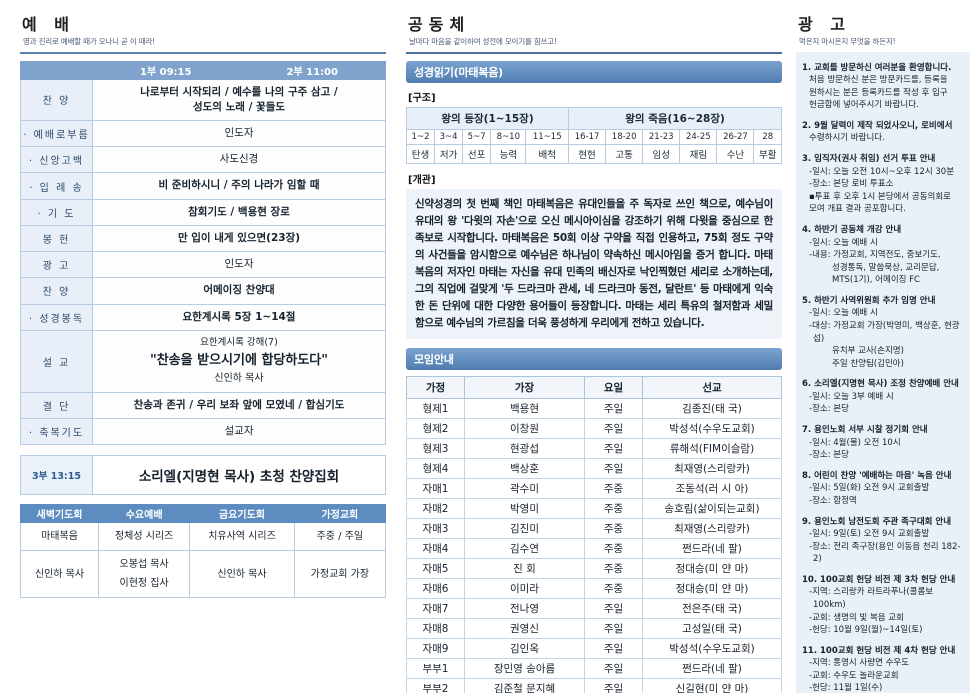  What do you see at coordinates (89, 41) in the screenshot?
I see `worship-subtitle: 영과 진리로 예배할 때가 오나니 곧 이 때라!` at bounding box center [89, 41].